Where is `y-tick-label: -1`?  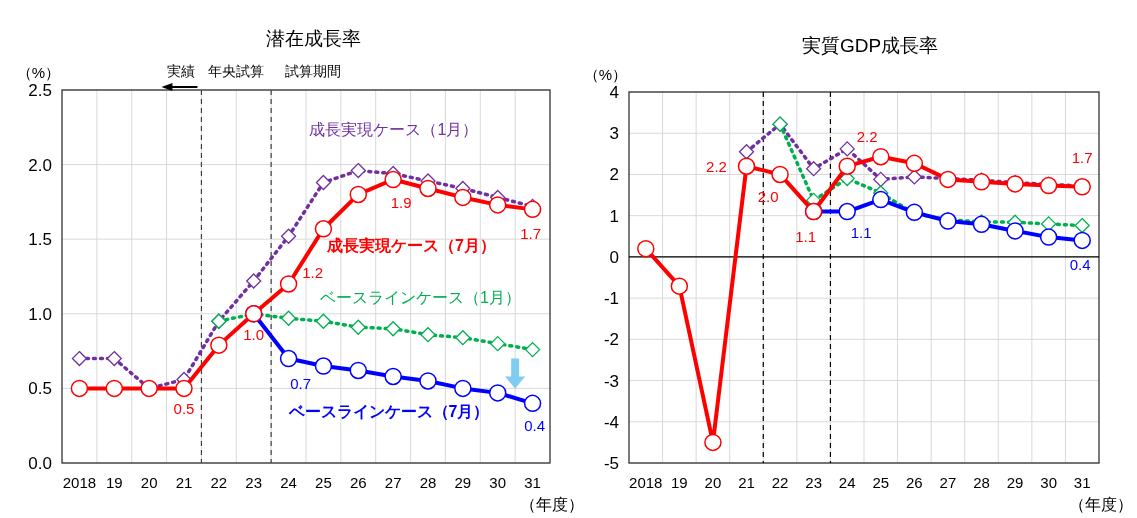 y-tick-label: -1 is located at coordinates (611, 299).